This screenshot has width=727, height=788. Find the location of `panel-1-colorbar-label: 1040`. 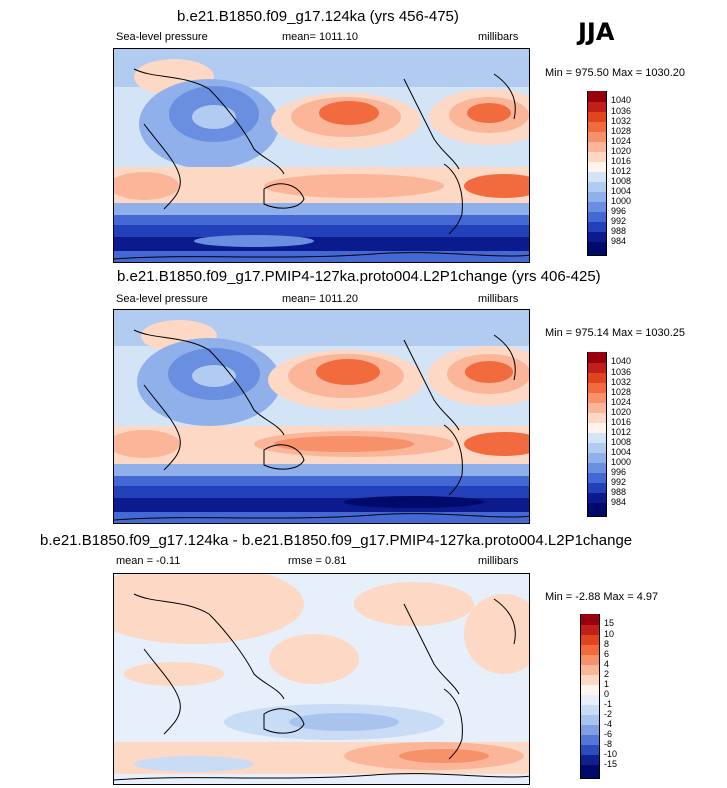

panel-1-colorbar-label: 1040 is located at coordinates (621, 100).